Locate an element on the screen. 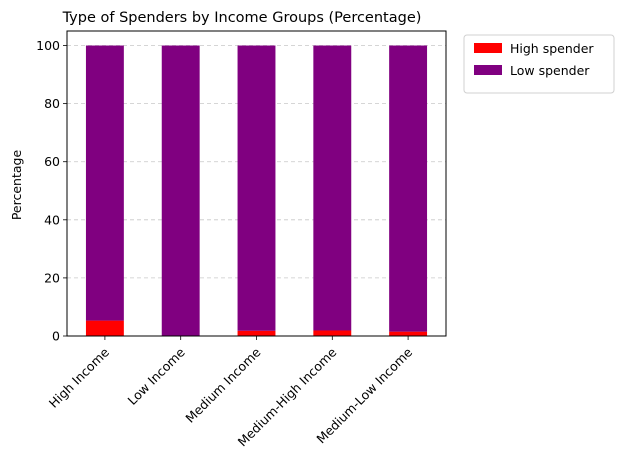  x-tick-label: Medium Income is located at coordinates (223, 385).